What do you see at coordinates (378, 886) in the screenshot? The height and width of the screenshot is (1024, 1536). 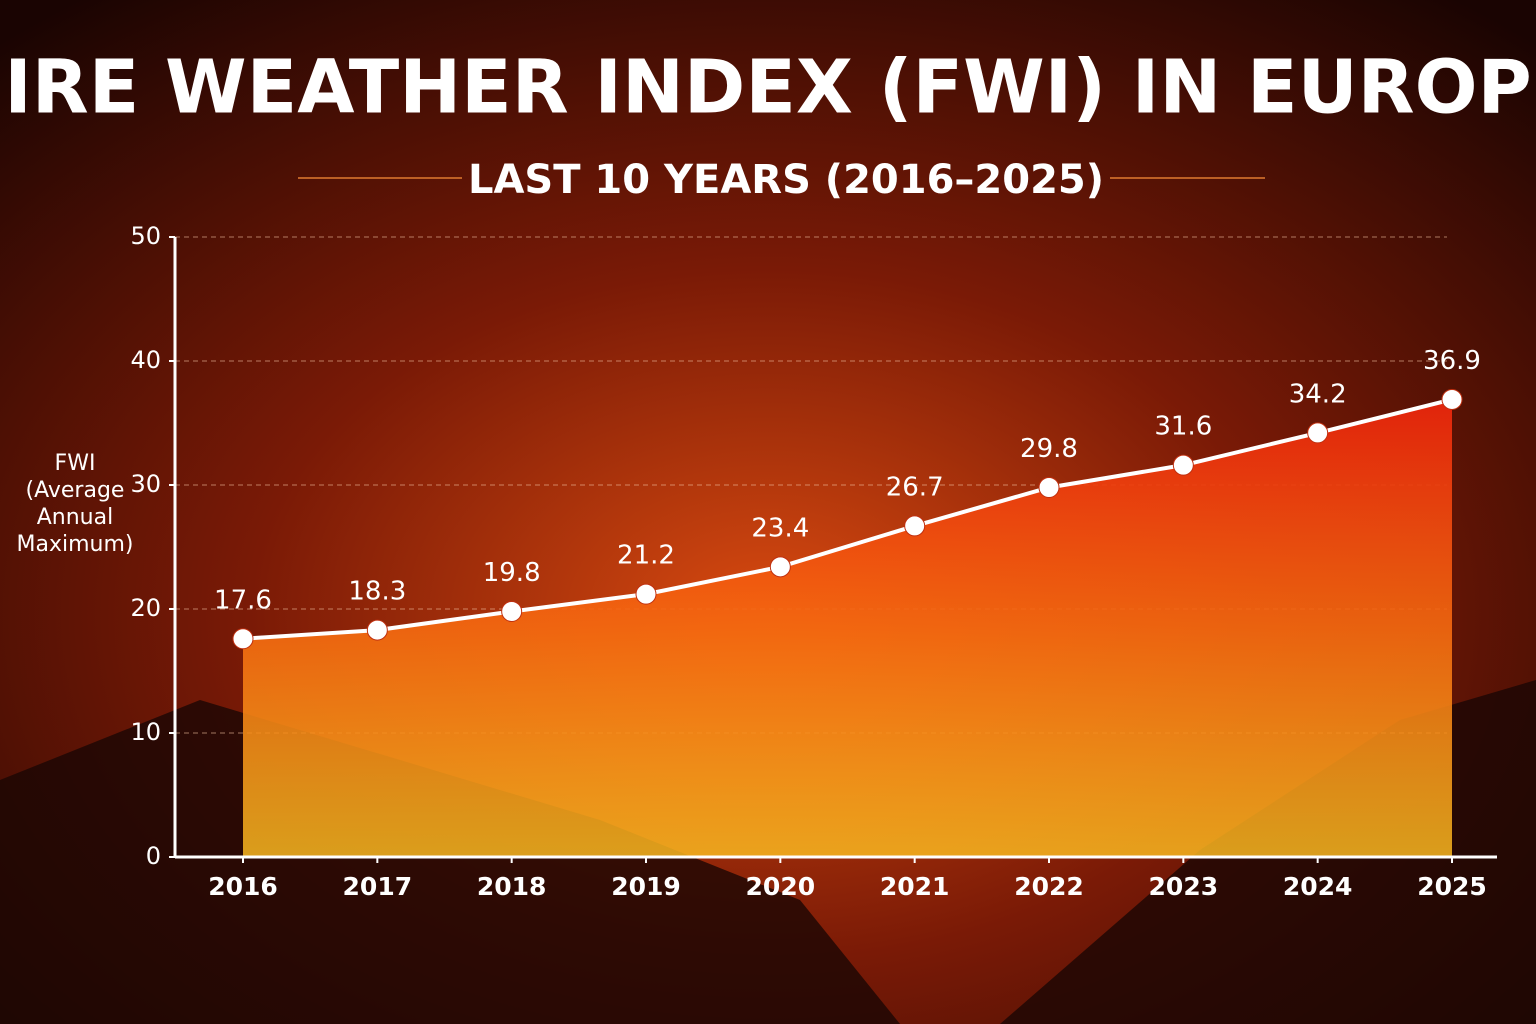 I see `x-tick-label: 2017` at bounding box center [378, 886].